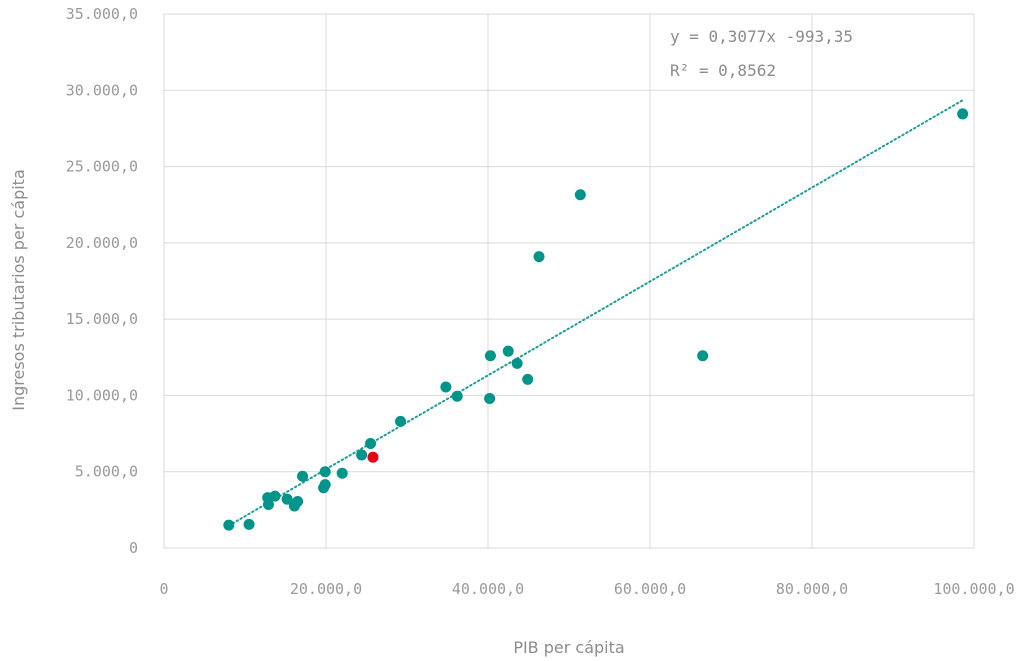 Image resolution: width=1028 pixels, height=661 pixels. What do you see at coordinates (650, 589) in the screenshot?
I see `x-tick-label: 60.000,0` at bounding box center [650, 589].